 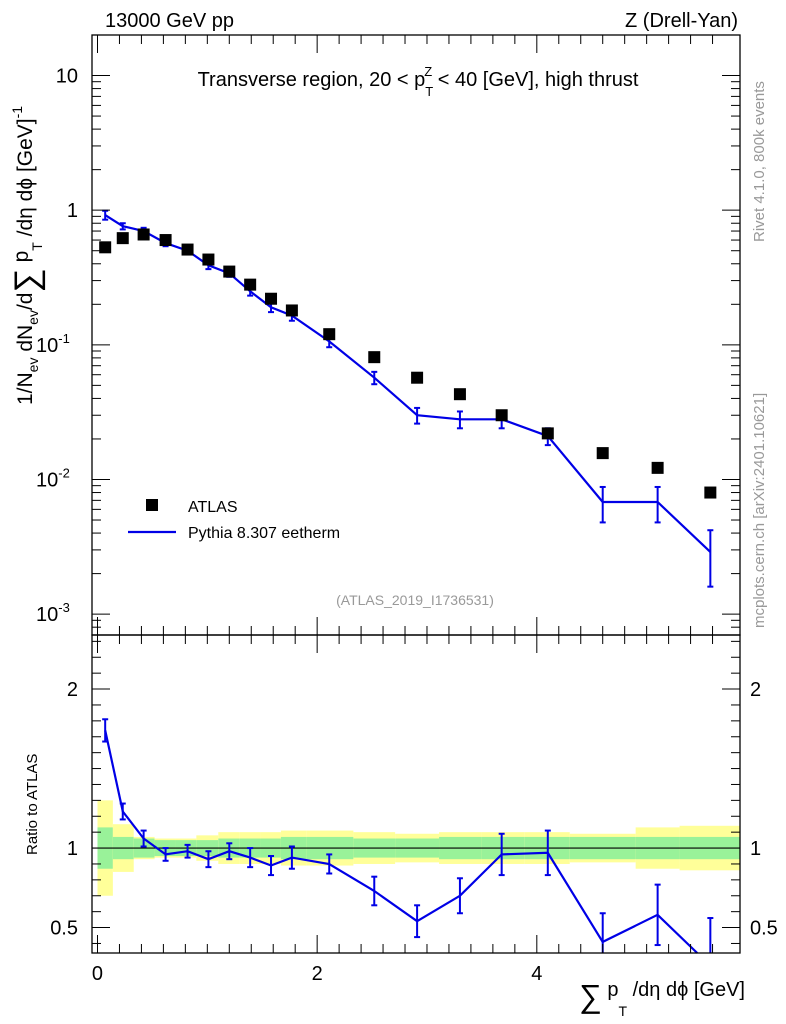 What do you see at coordinates (535, 80) in the screenshot?
I see `main-title-part-2: < 40 [GeV], high thrust` at bounding box center [535, 80].